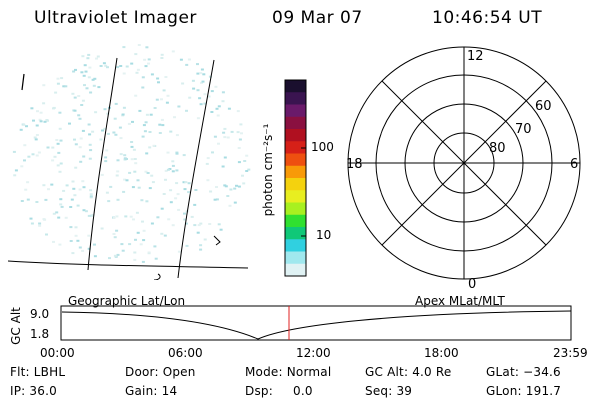 Image resolution: width=600 pixels, height=400 pixels. I want to click on altitude-xtick-4: 23:59, so click(570, 353).